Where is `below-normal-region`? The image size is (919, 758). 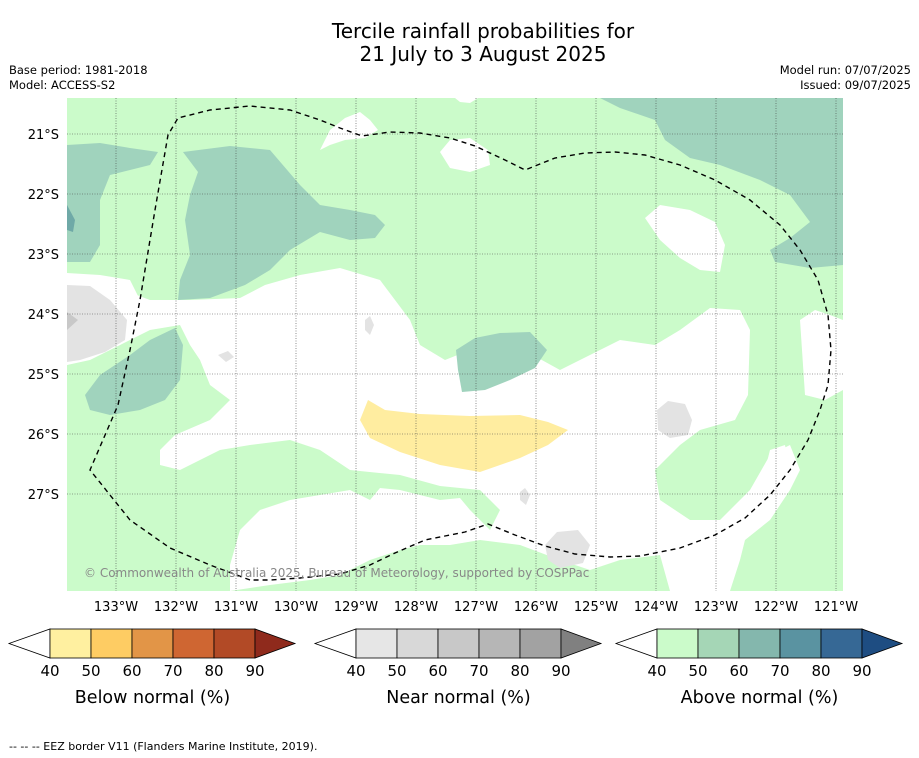
below-normal-region is located at coordinates (464, 436).